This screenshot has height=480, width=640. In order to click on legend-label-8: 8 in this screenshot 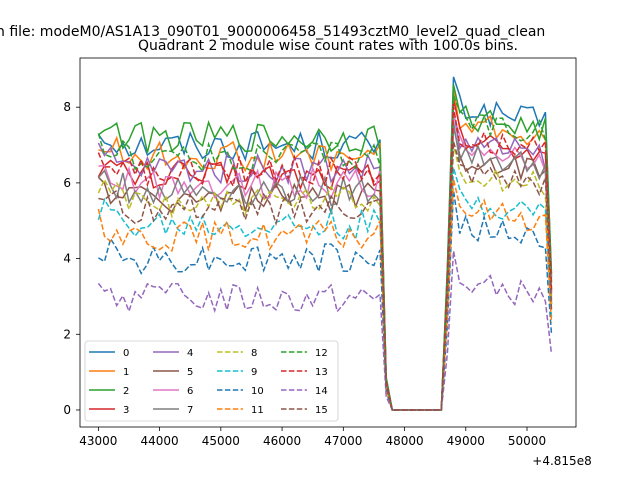, I will do `click(254, 353)`.